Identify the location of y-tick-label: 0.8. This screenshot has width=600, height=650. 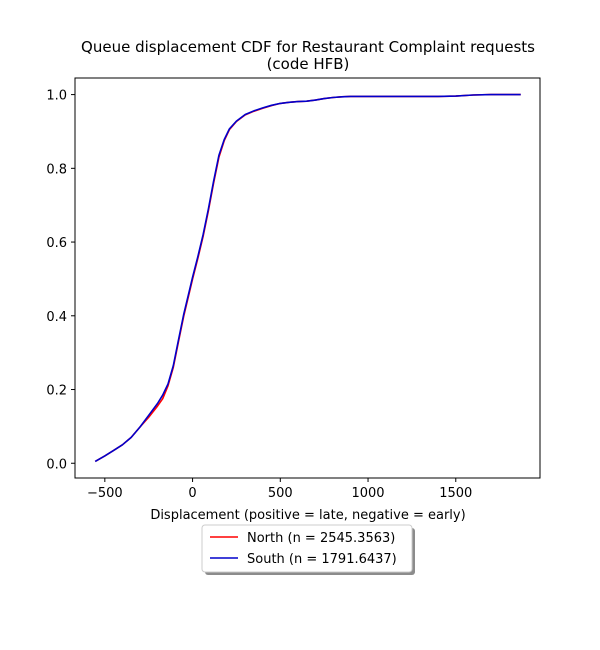
(56, 169).